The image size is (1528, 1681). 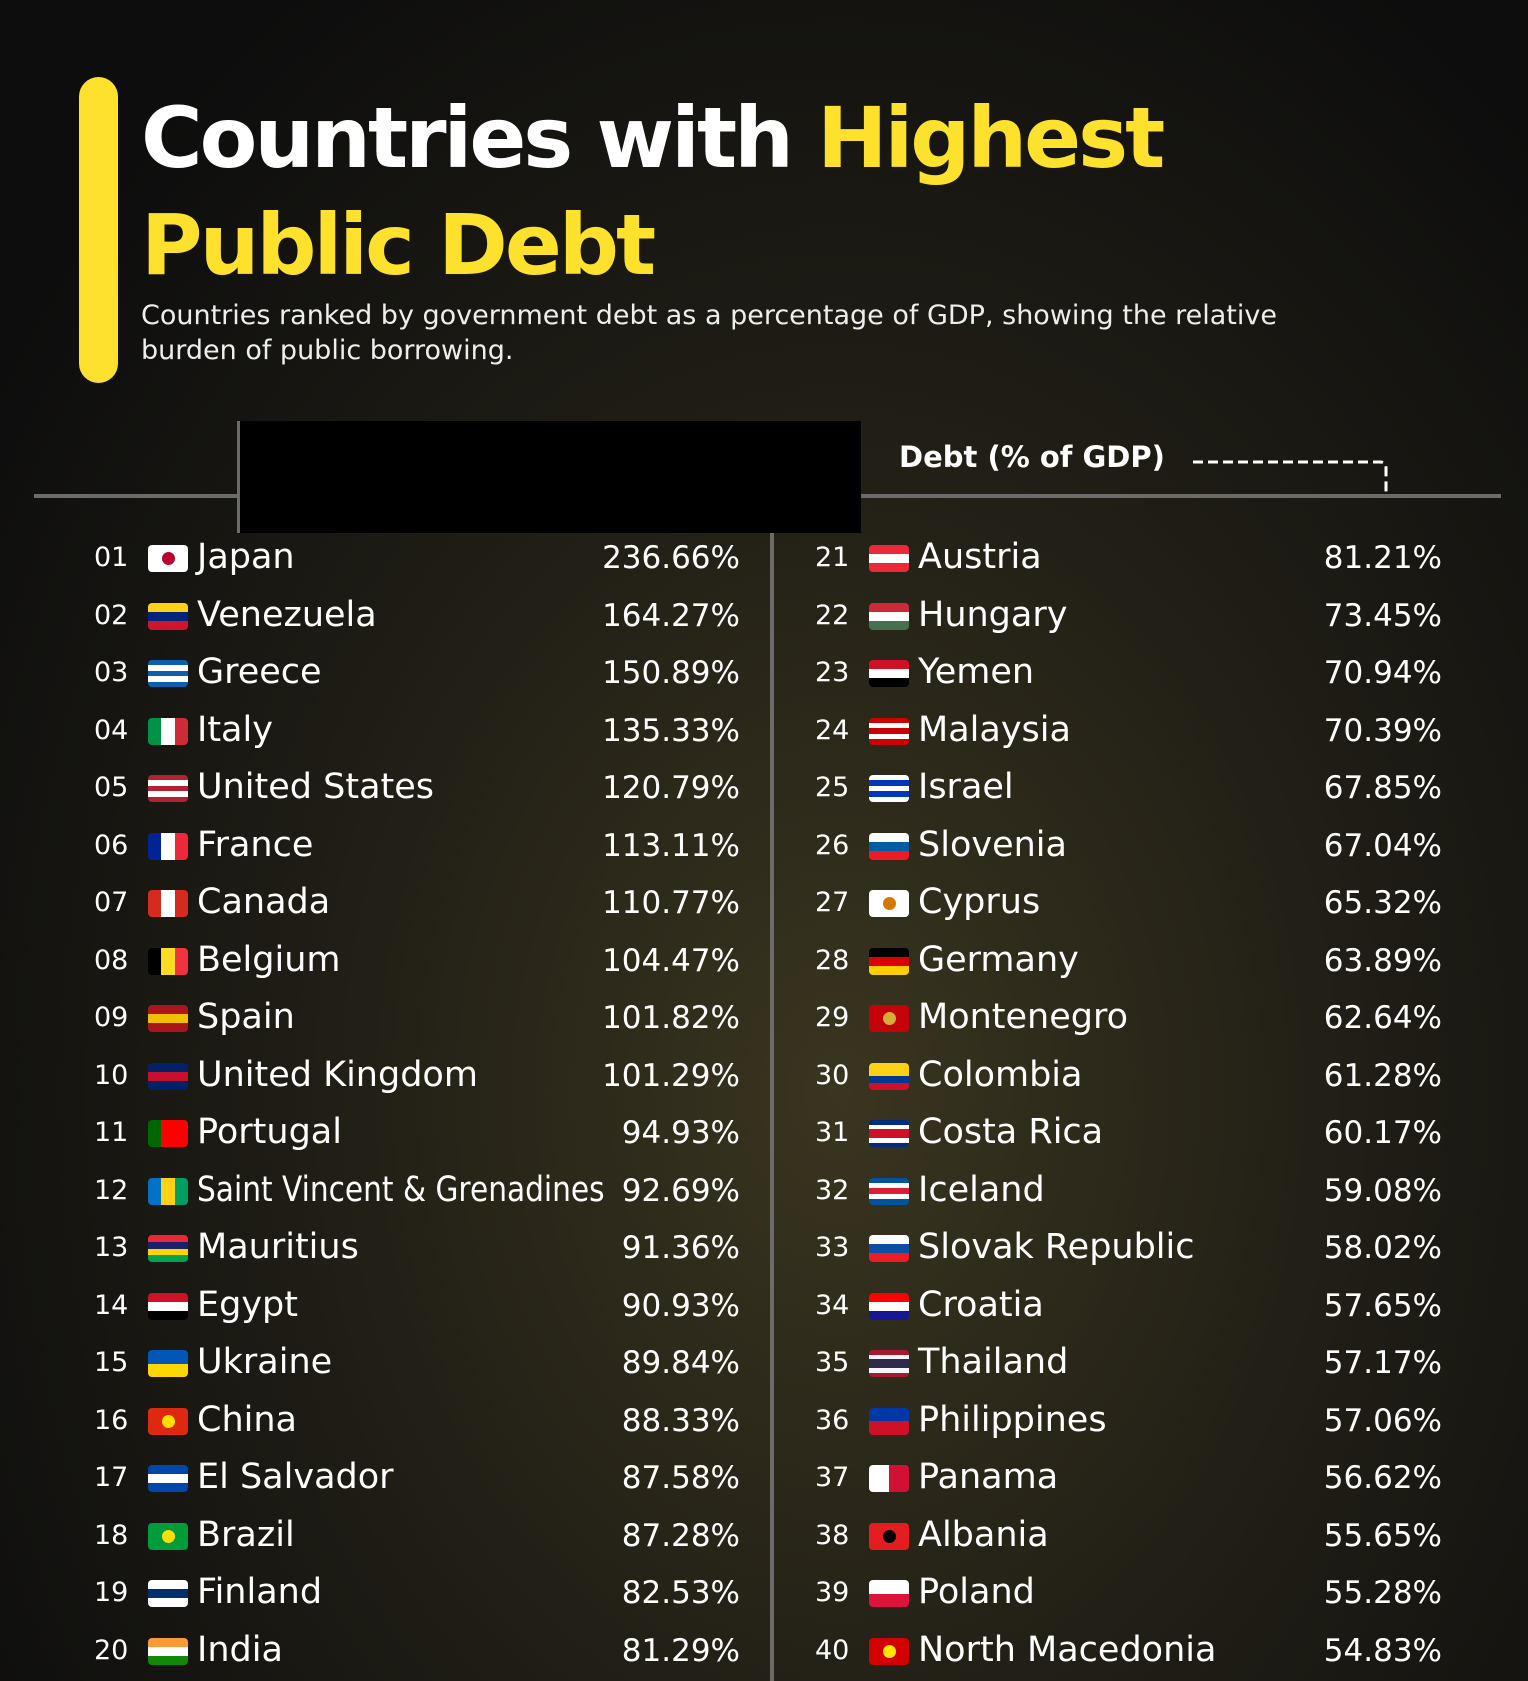 What do you see at coordinates (111, 902) in the screenshot?
I see `rank: 07` at bounding box center [111, 902].